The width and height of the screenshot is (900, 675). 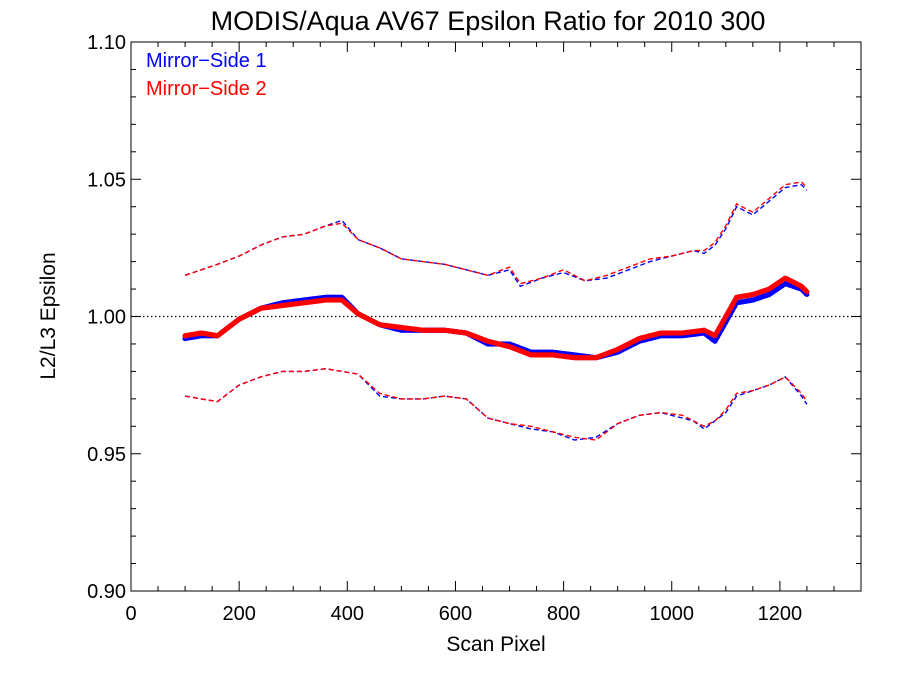 I want to click on y-axis-label: L2/L3 Epsilon, so click(x=48, y=315).